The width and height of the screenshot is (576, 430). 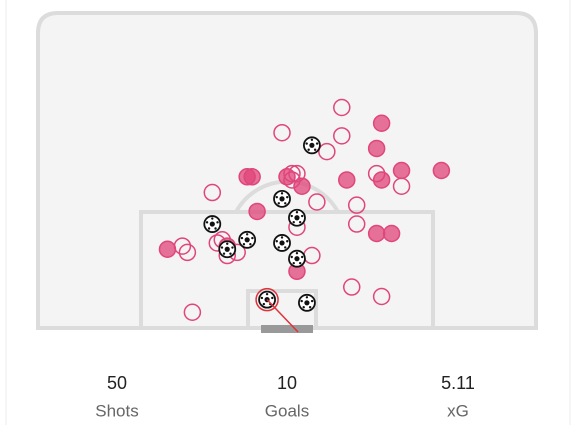 What do you see at coordinates (287, 410) in the screenshot?
I see `stat-label: Goals` at bounding box center [287, 410].